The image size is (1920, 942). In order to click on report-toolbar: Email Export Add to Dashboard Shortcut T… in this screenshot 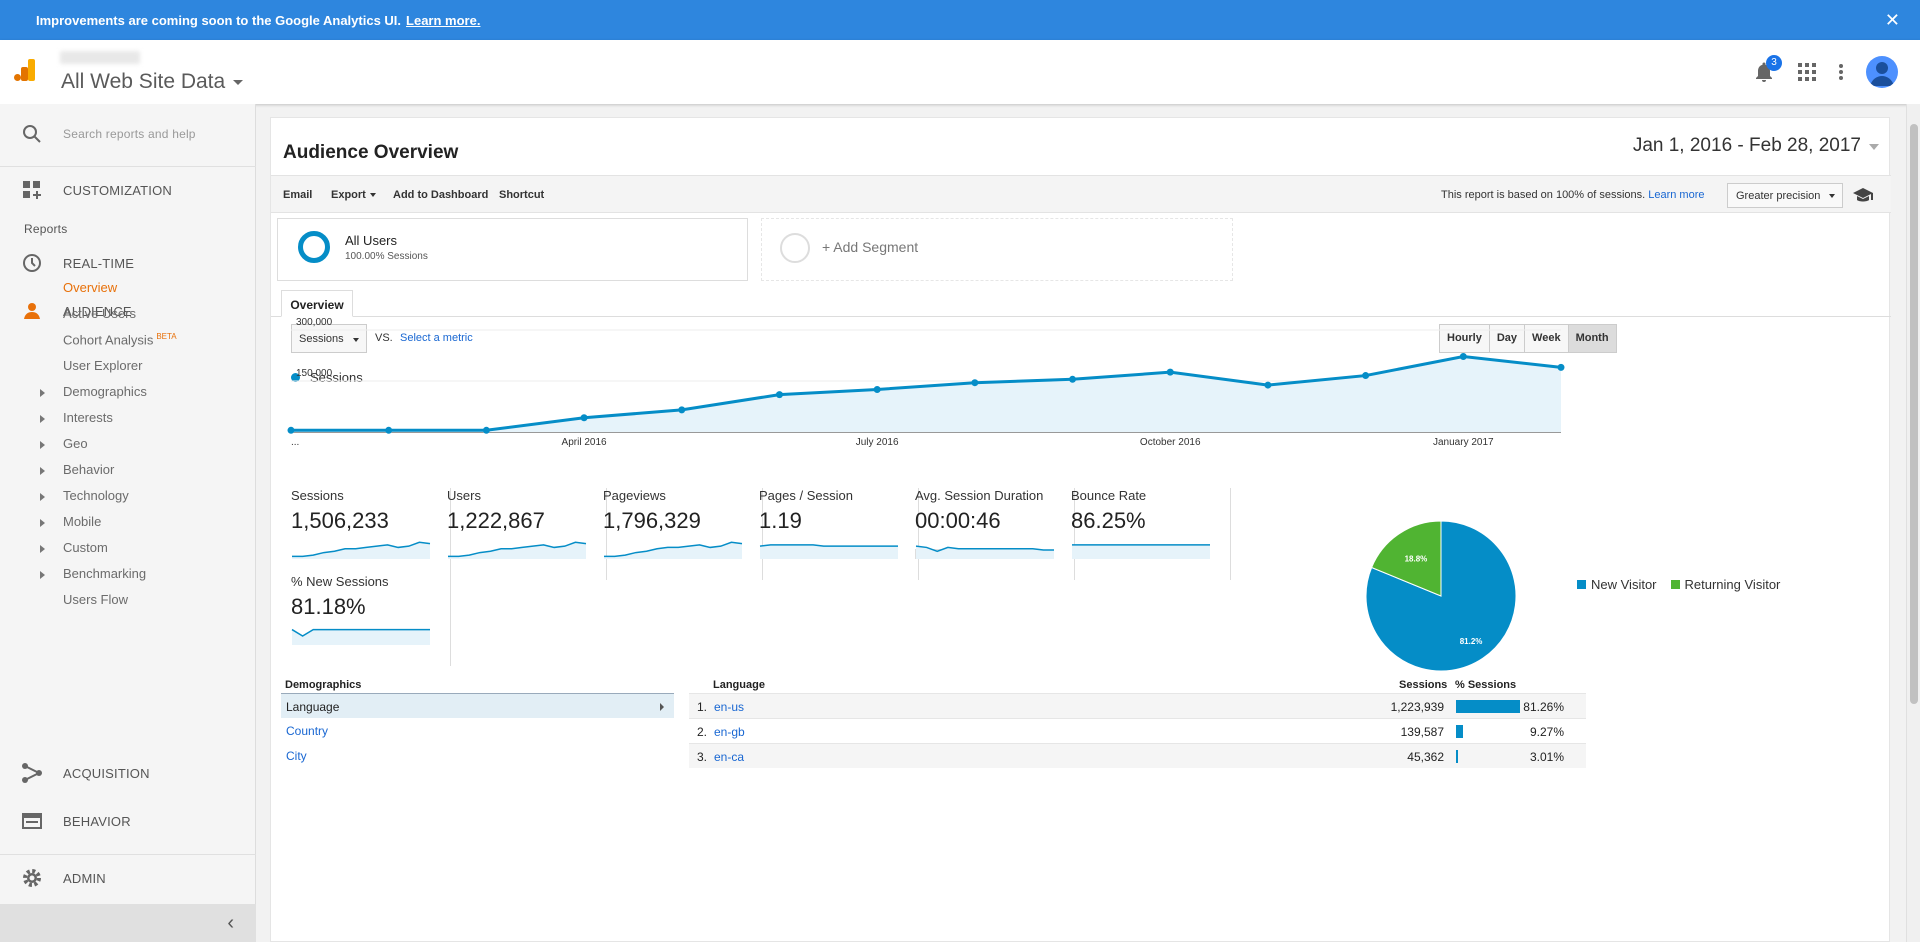, I will do `click(1081, 194)`.